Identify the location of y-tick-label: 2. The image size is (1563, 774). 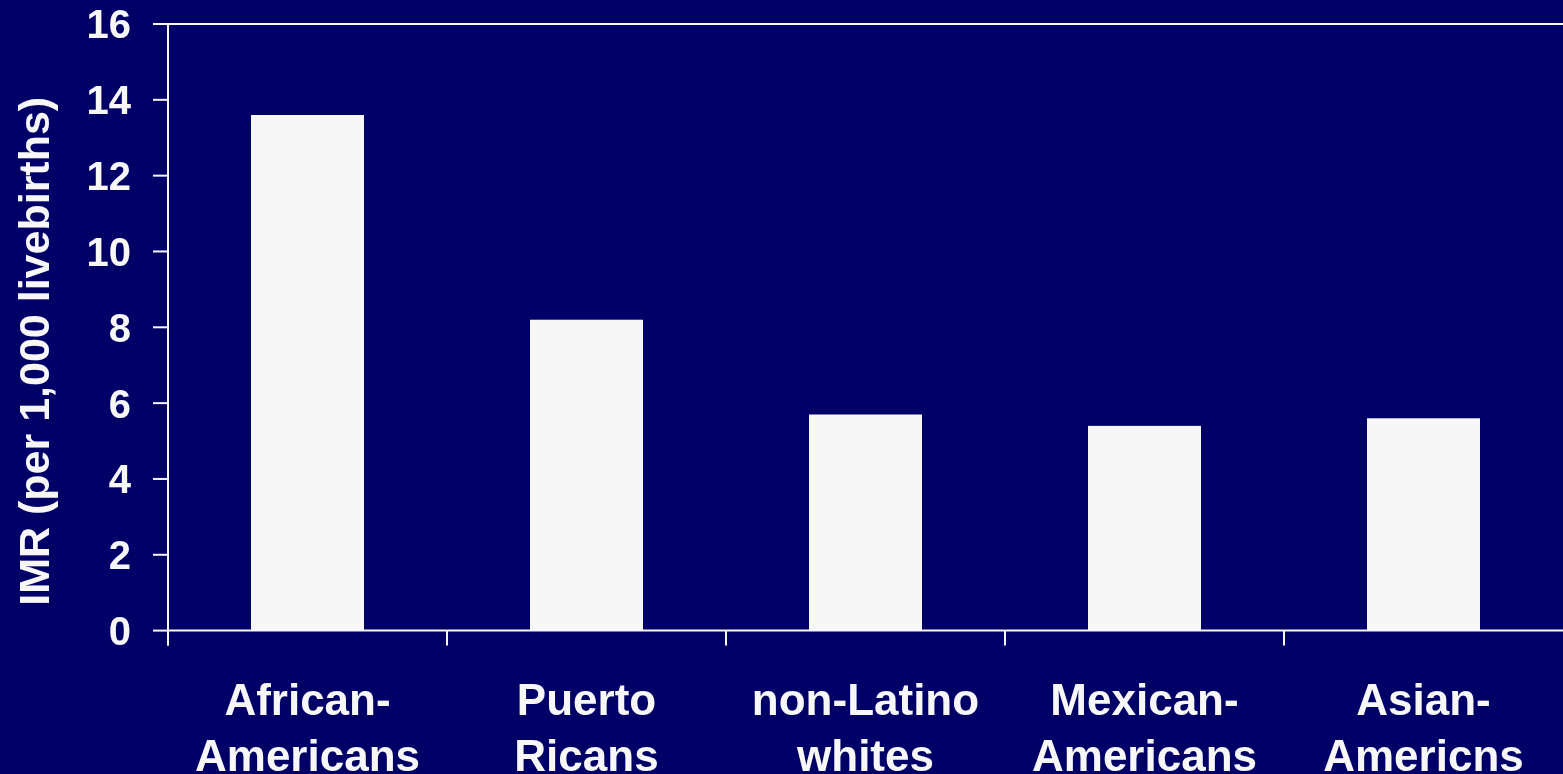
(119, 555).